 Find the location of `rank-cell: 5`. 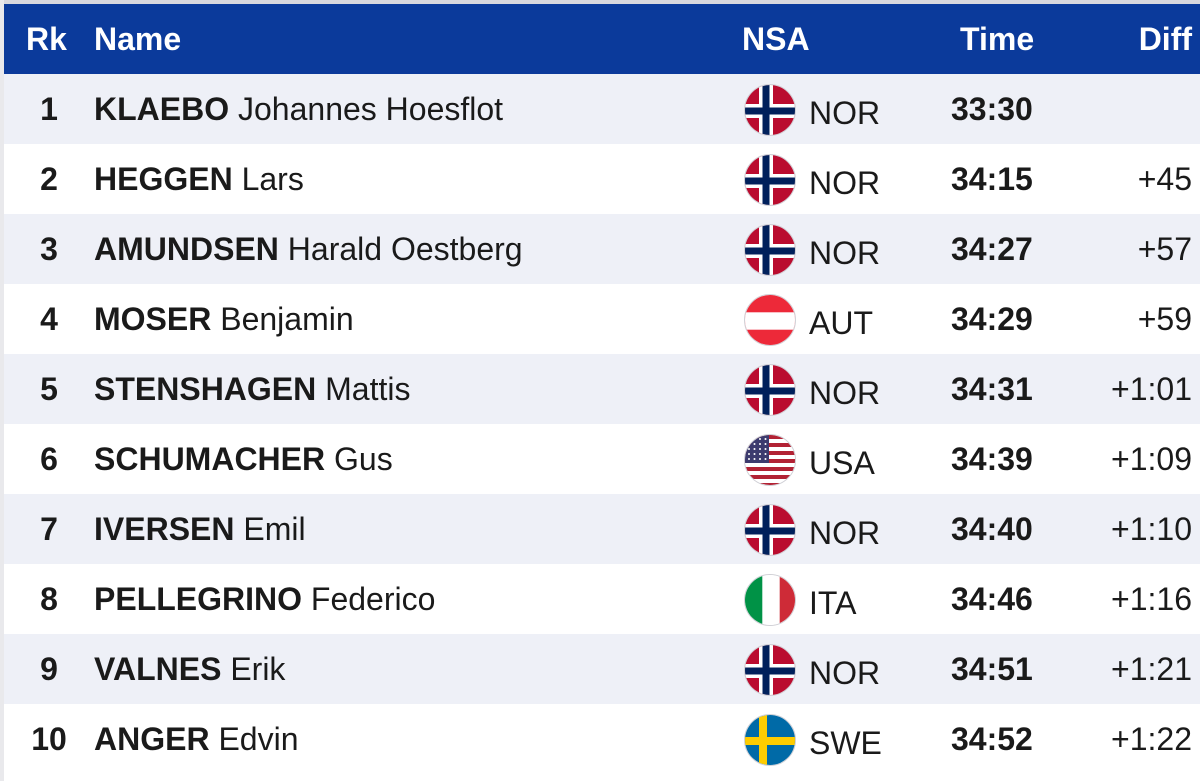

rank-cell: 5 is located at coordinates (49, 389).